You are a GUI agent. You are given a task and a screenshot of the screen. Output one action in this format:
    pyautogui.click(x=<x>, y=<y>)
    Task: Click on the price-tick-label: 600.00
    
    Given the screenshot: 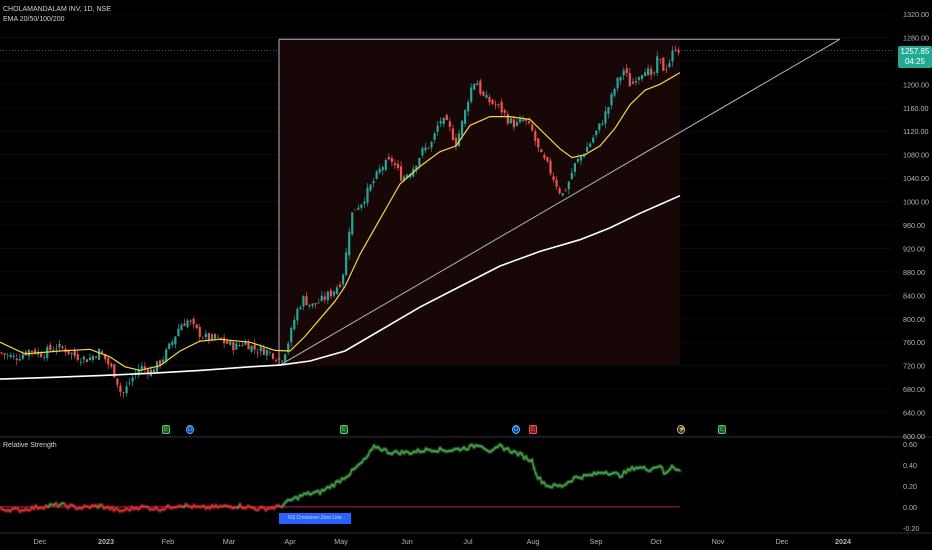 What is the action you would take?
    pyautogui.click(x=914, y=436)
    